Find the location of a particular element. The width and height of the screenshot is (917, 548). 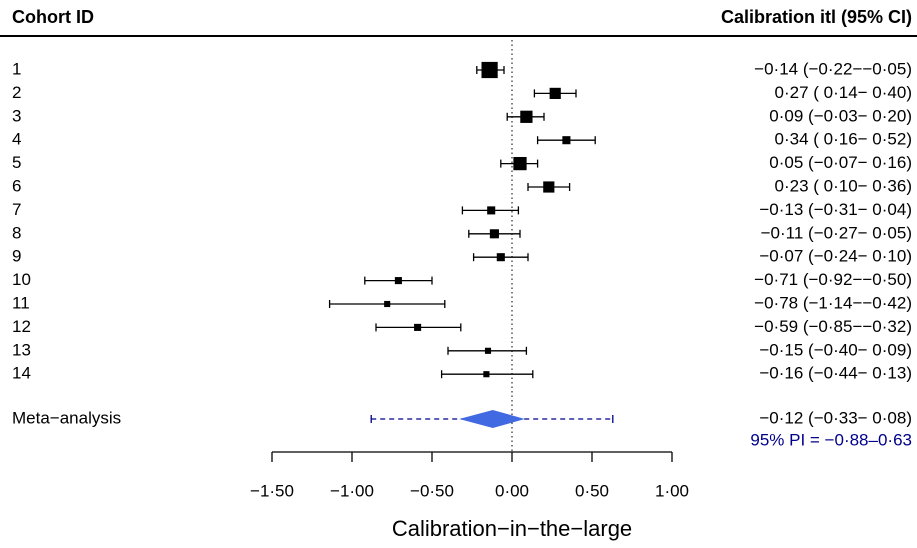

cohort-label: 4 is located at coordinates (16, 139).